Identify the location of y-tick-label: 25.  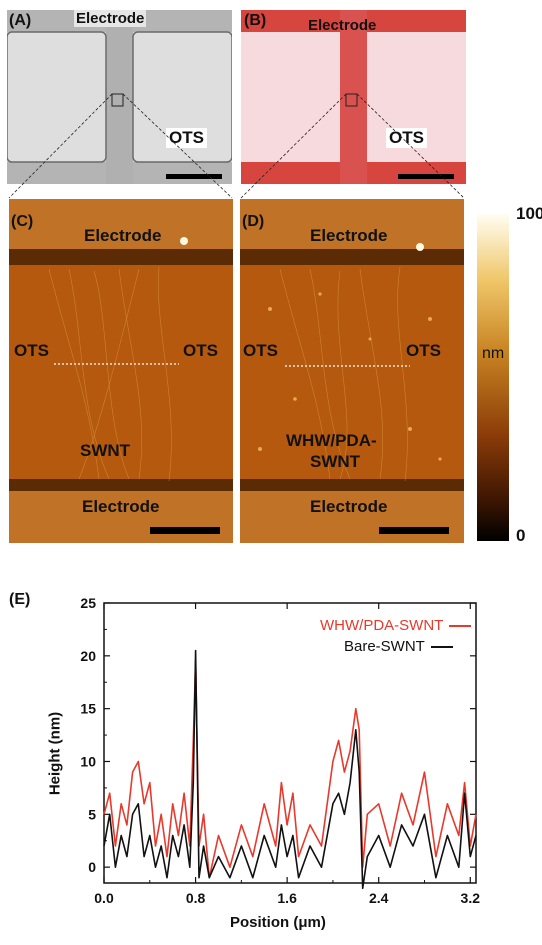
(88, 603).